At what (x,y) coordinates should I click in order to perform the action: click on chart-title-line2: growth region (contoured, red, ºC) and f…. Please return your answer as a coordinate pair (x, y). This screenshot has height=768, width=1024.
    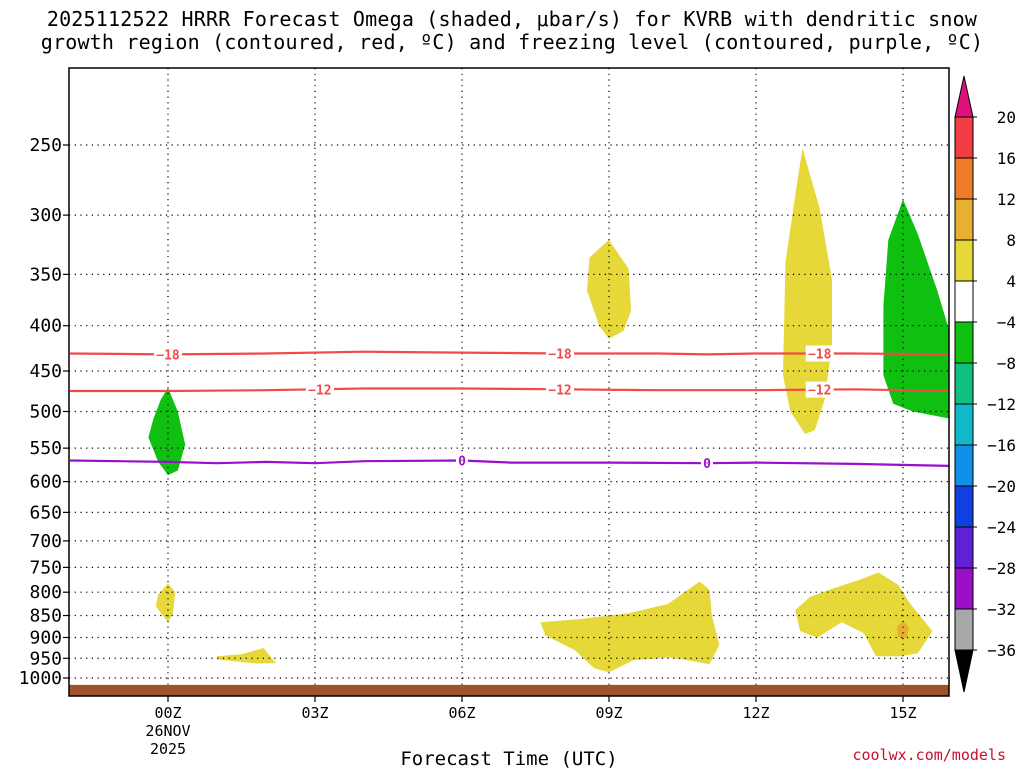
    Looking at the image, I should click on (512, 42).